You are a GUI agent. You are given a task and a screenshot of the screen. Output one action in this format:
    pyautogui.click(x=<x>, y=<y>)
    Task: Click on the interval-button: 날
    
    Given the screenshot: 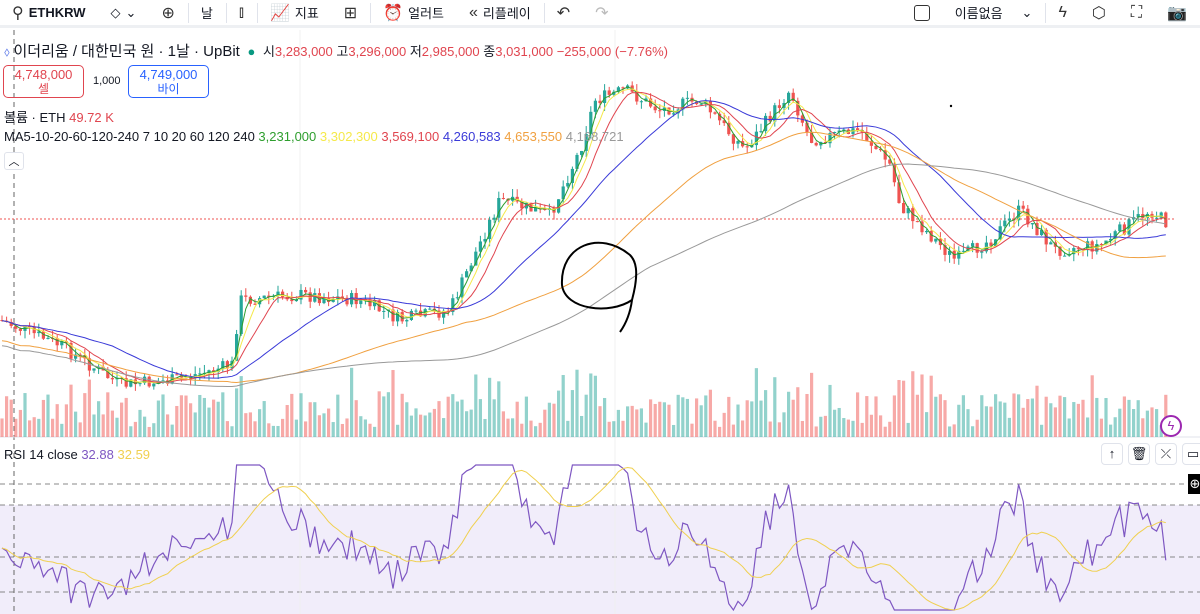 What is the action you would take?
    pyautogui.click(x=206, y=13)
    